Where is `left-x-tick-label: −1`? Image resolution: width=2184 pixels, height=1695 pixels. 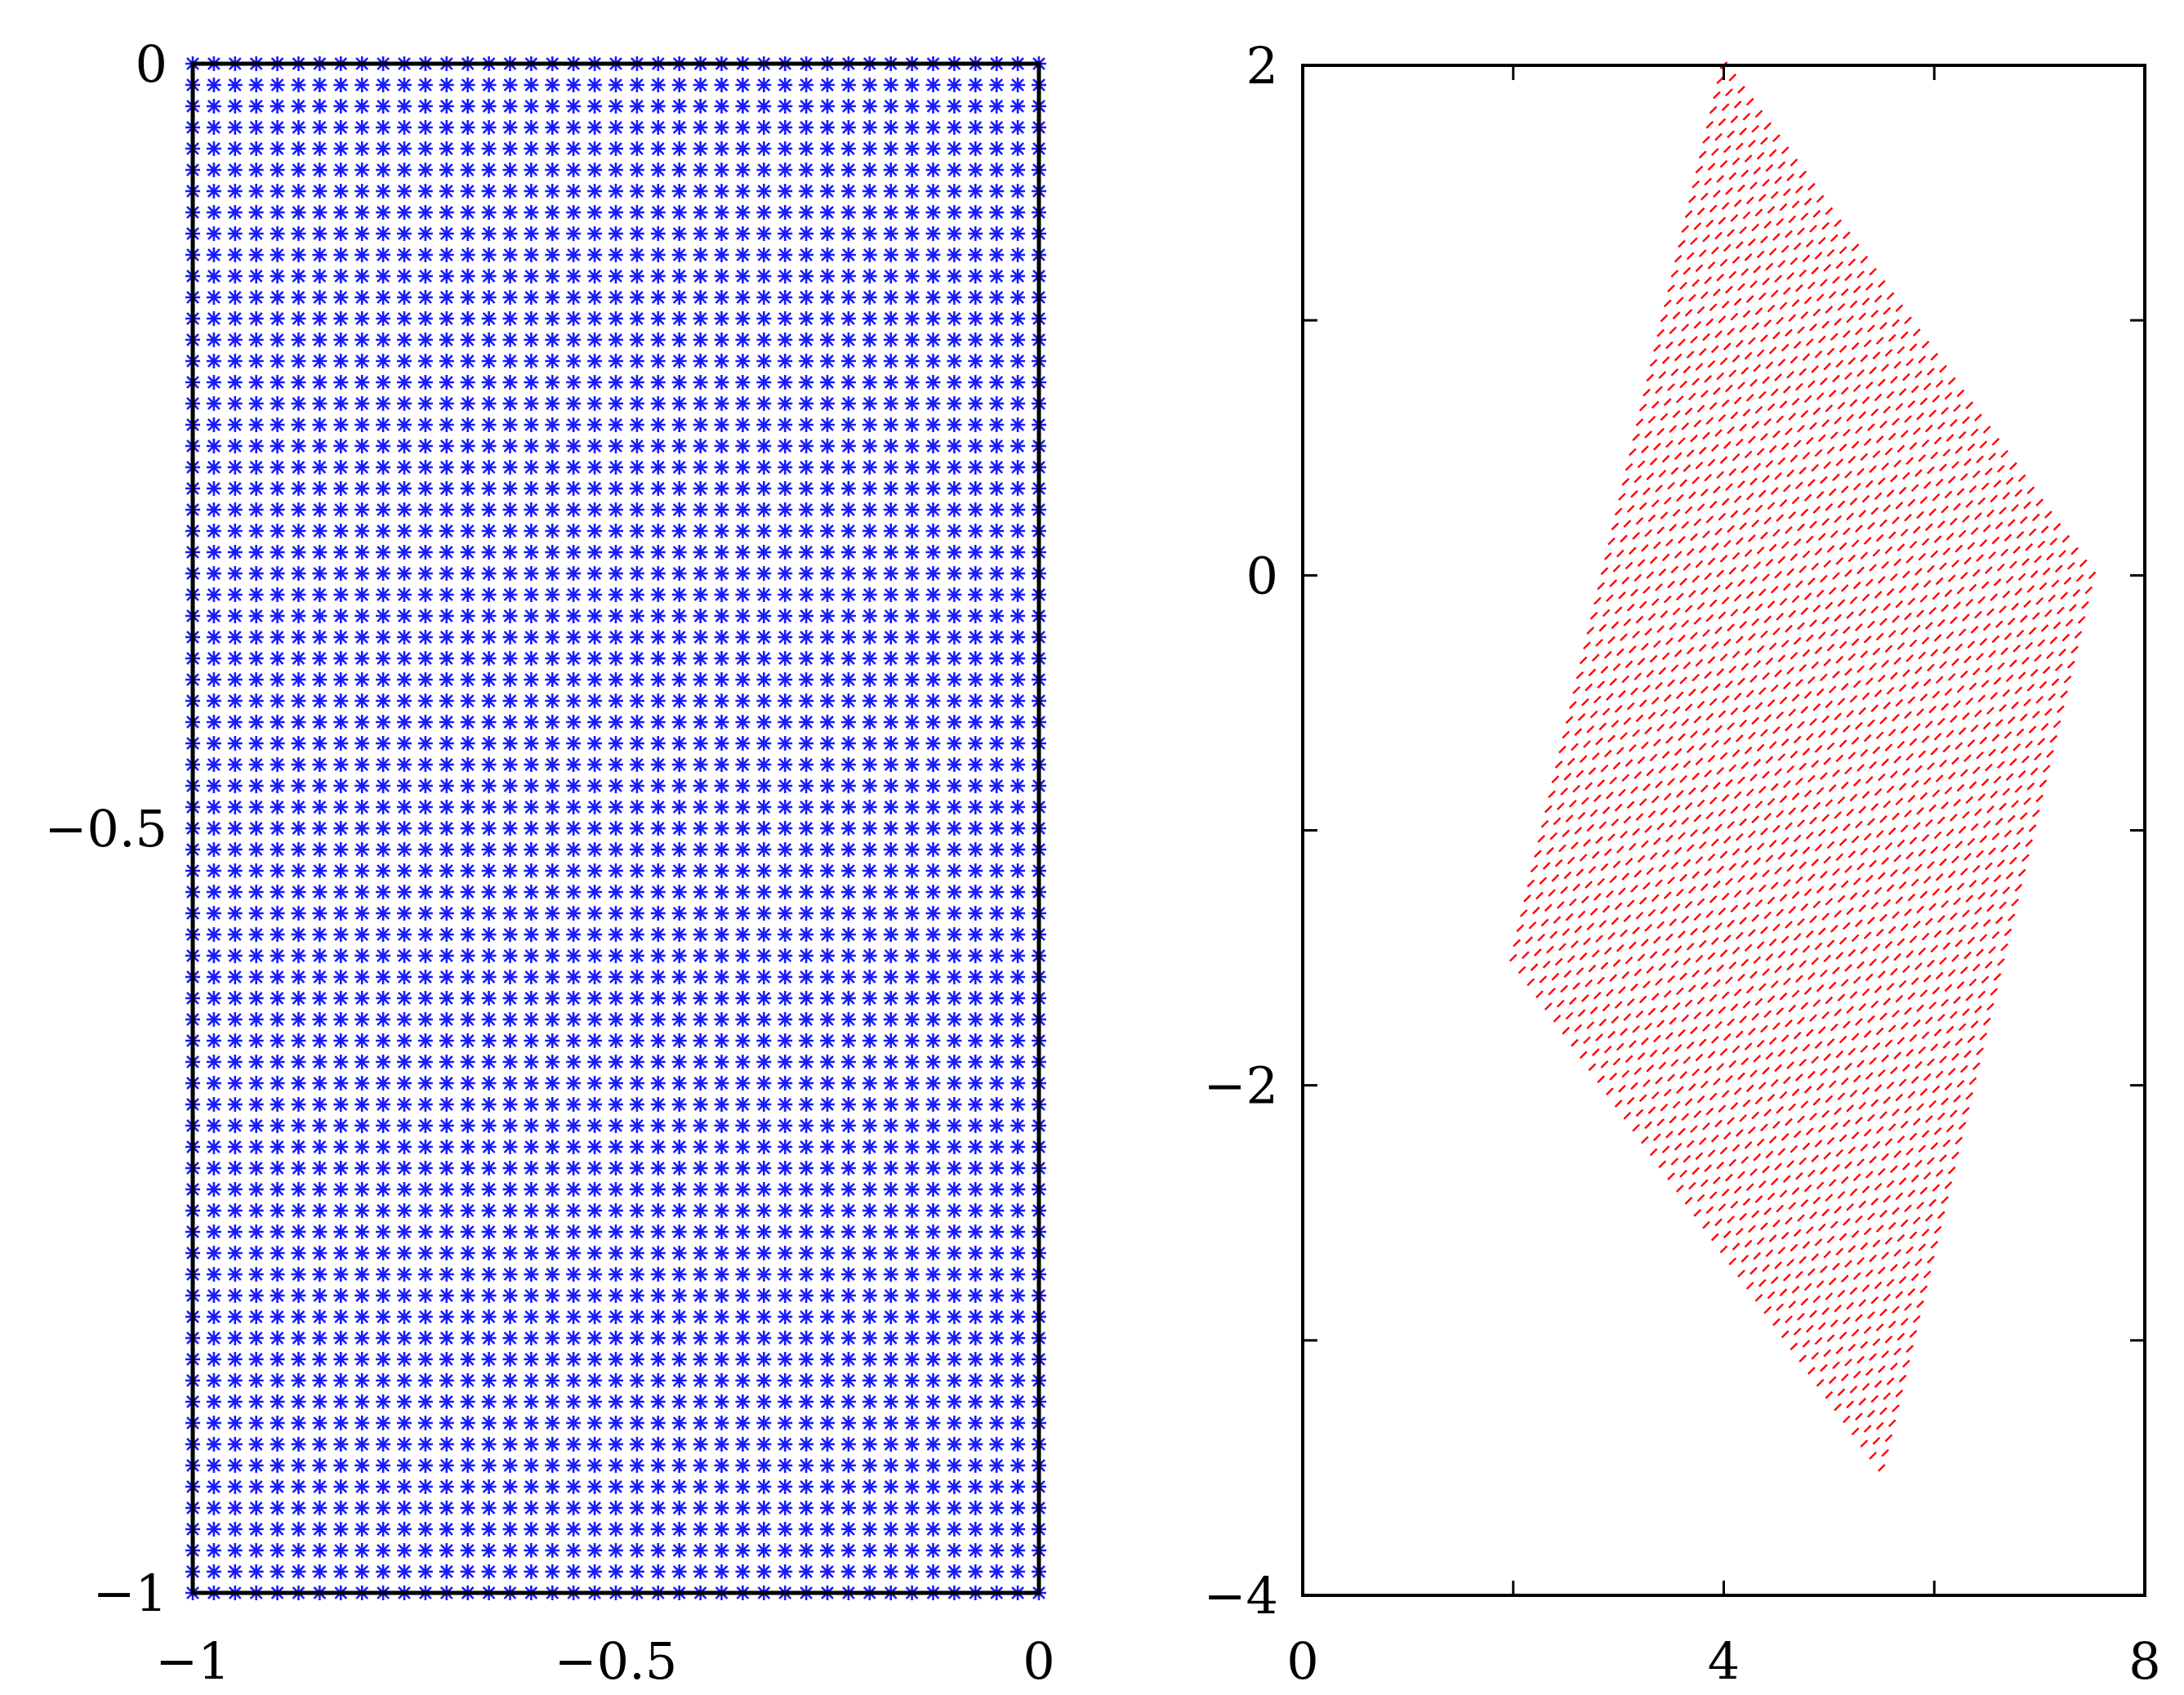 left-x-tick-label: −1 is located at coordinates (192, 1661).